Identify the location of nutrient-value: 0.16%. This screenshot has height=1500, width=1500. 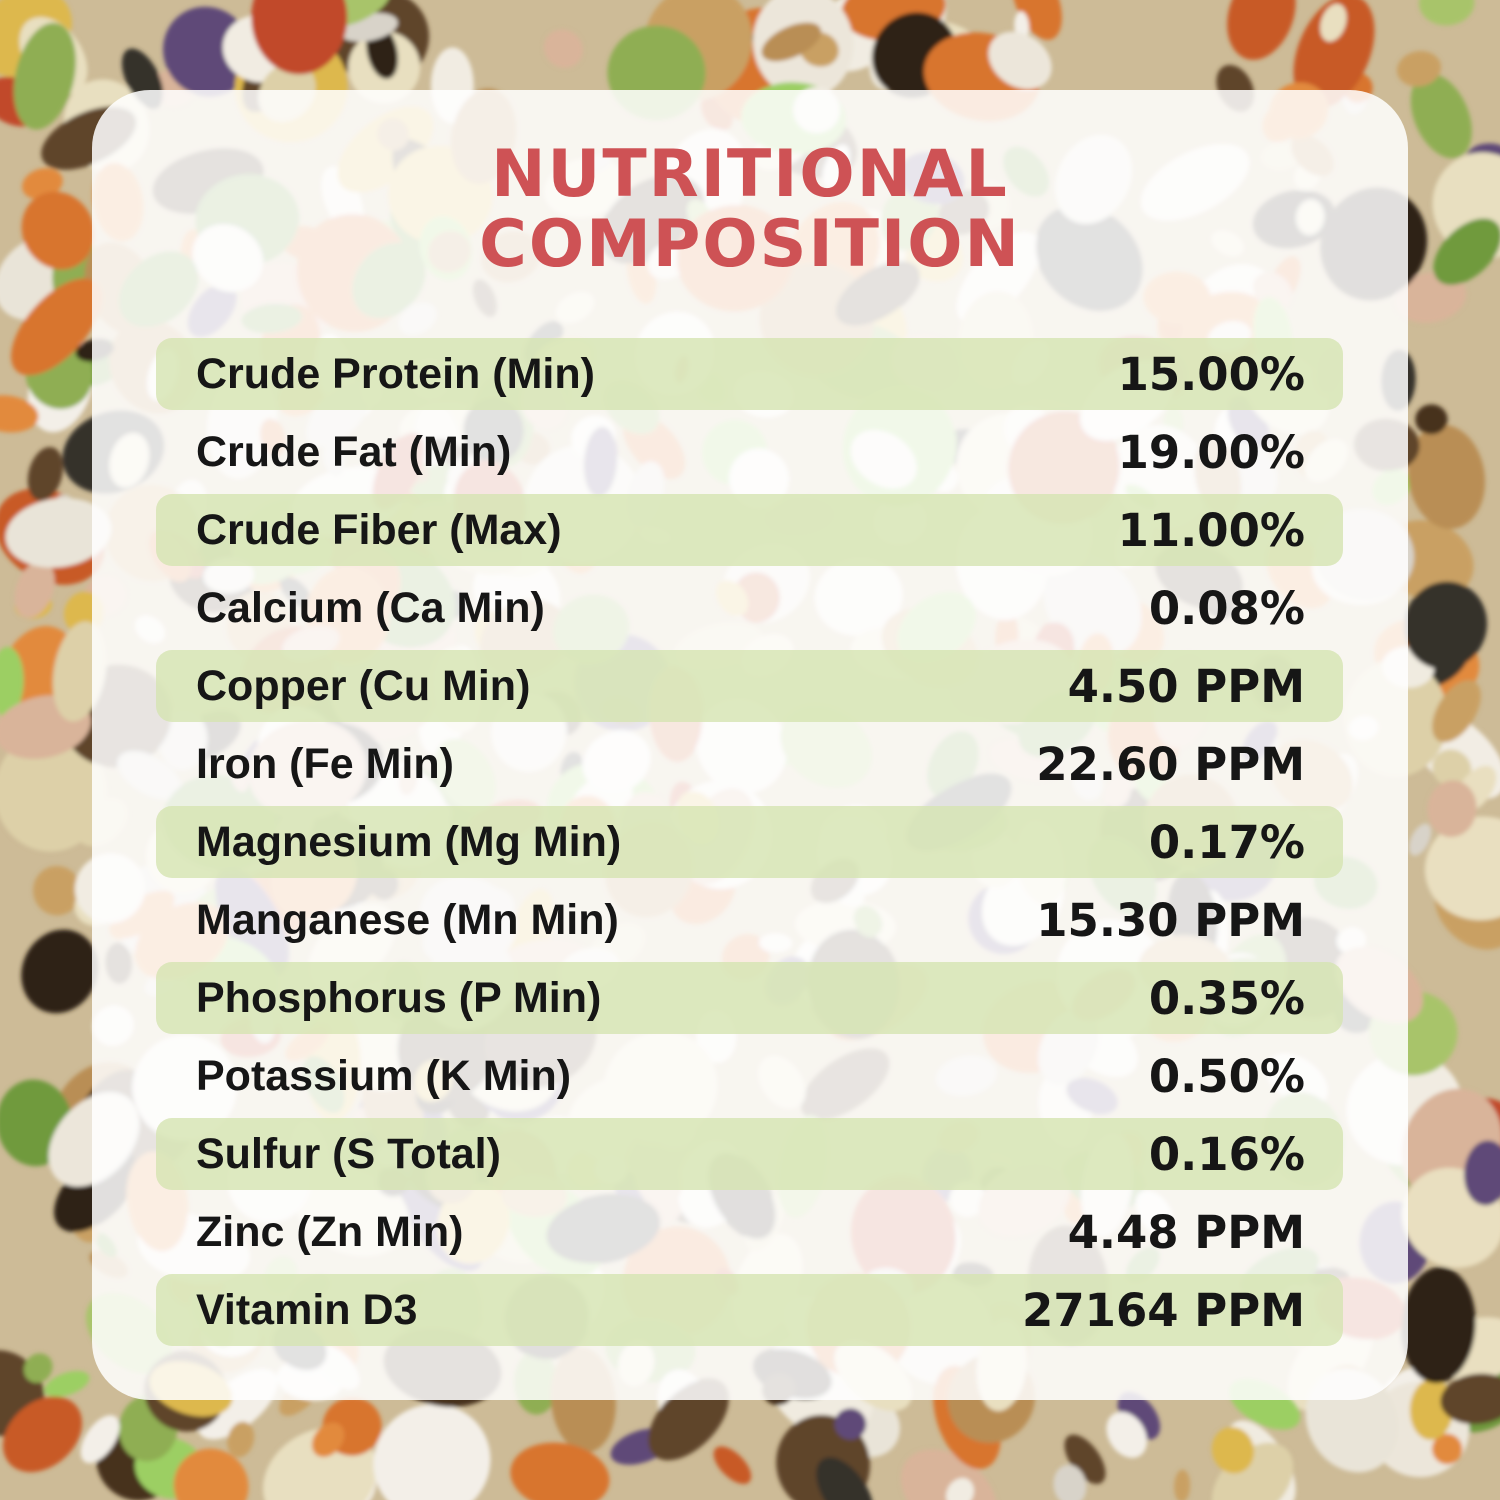
(1226, 1154).